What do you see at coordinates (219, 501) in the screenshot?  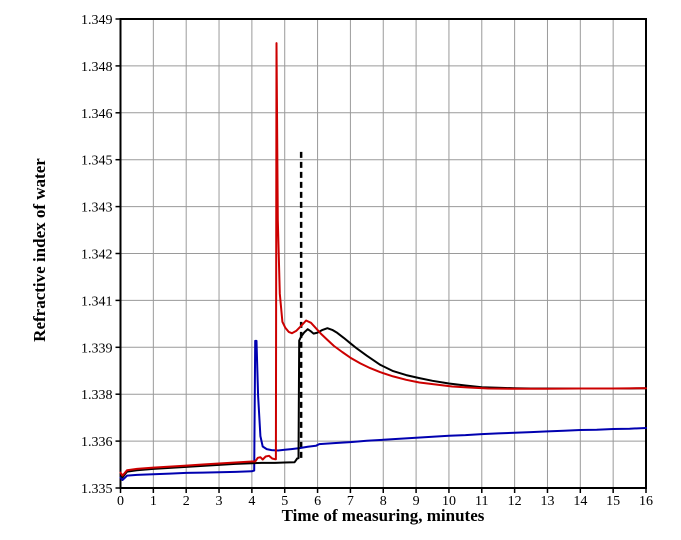 I see `x-tick-label: 3` at bounding box center [219, 501].